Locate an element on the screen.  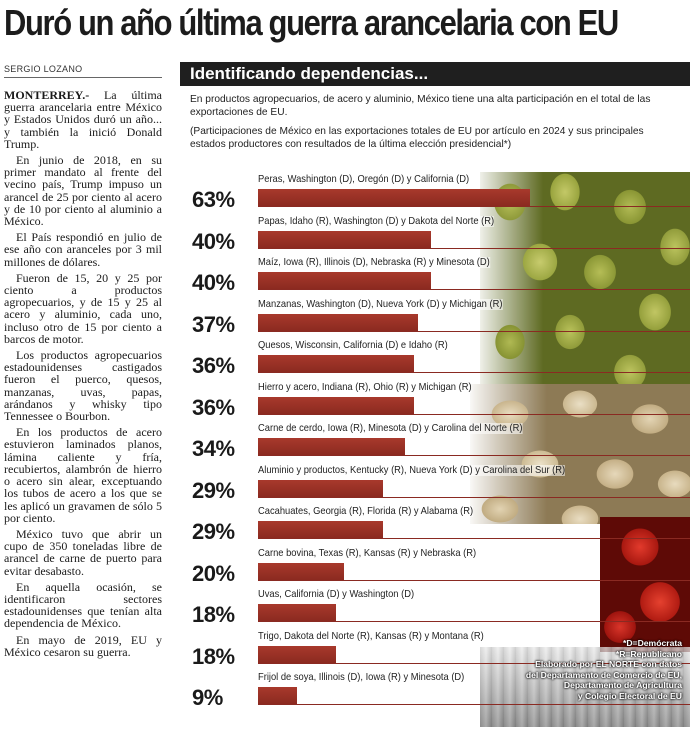
source-line: Elaborado por EL NORTE con datos is located at coordinates (608, 664).